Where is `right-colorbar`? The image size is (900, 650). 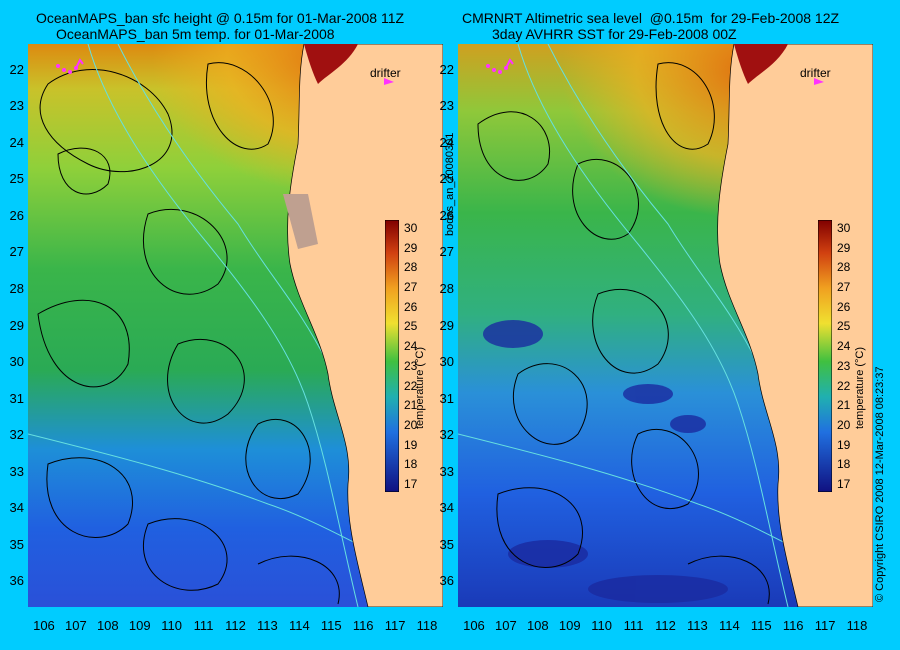
right-colorbar is located at coordinates (825, 356).